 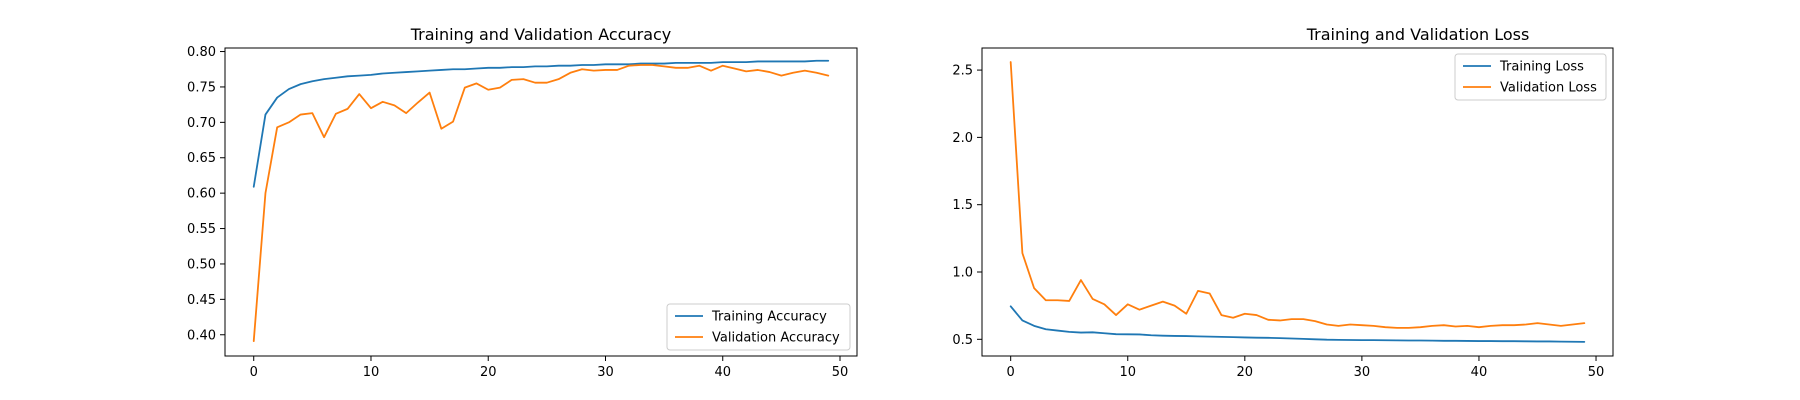 I want to click on loss-x-tick-label: 0, so click(x=1011, y=372).